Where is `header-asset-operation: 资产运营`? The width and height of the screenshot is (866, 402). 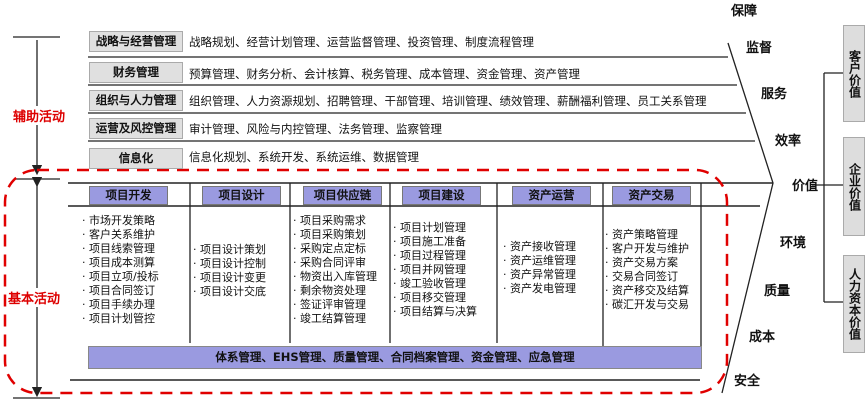
header-asset-operation: 资产运营 is located at coordinates (551, 195).